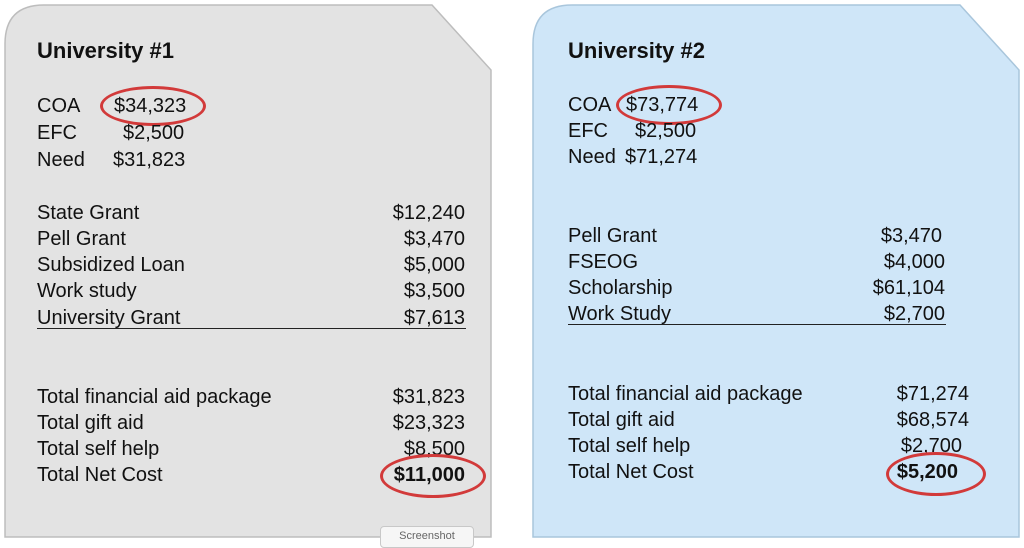 This screenshot has height=548, width=1024. I want to click on need-value: $31,823, so click(149, 160).